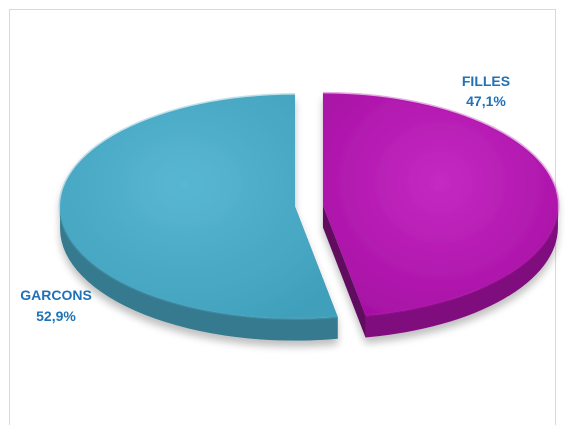 Image resolution: width=565 pixels, height=425 pixels. What do you see at coordinates (486, 81) in the screenshot?
I see `slice-label-filles: FILLES` at bounding box center [486, 81].